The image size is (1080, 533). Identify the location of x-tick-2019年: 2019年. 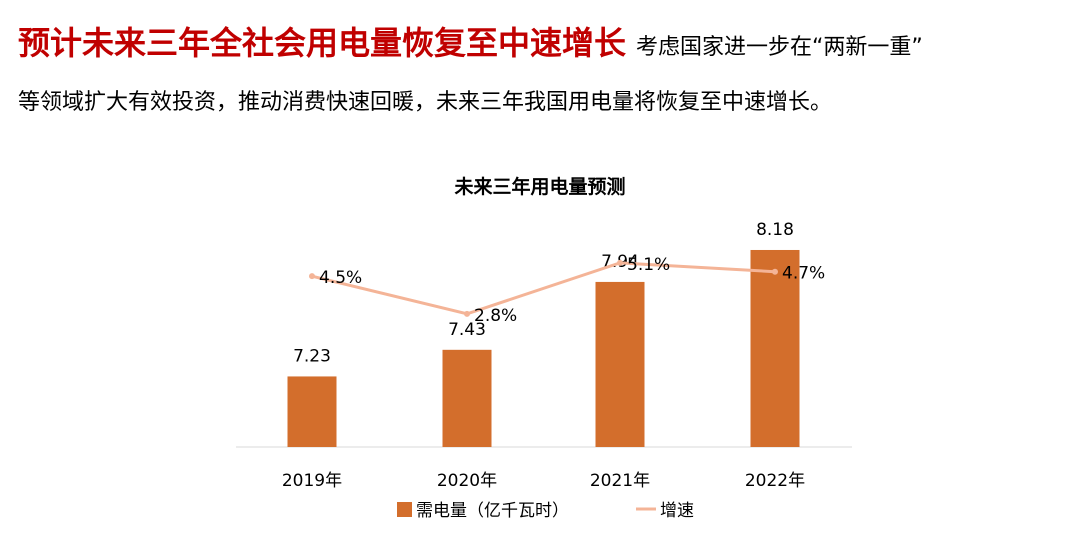
(312, 481).